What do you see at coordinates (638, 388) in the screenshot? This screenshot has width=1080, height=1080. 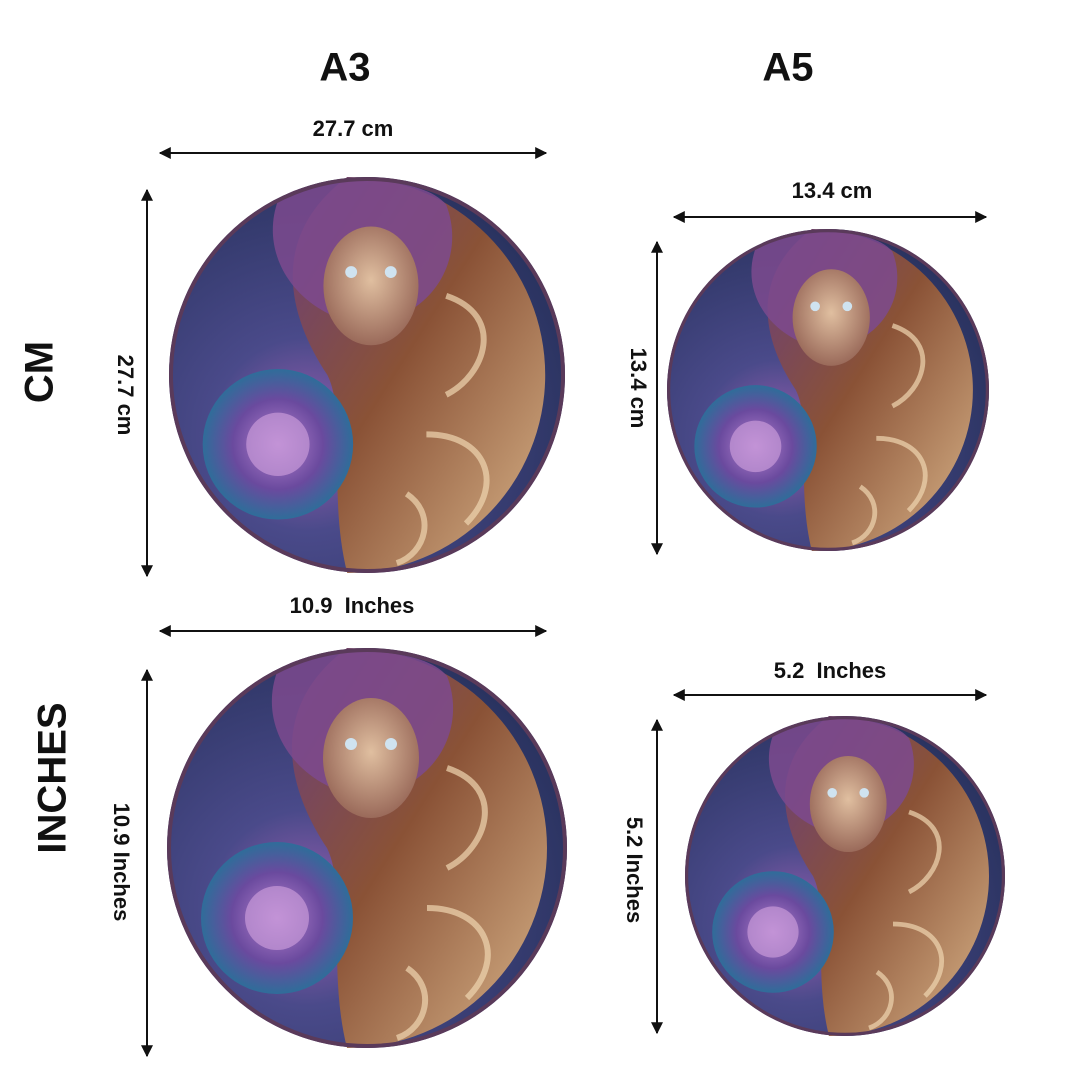 I see `height-label: 13.4 cm` at bounding box center [638, 388].